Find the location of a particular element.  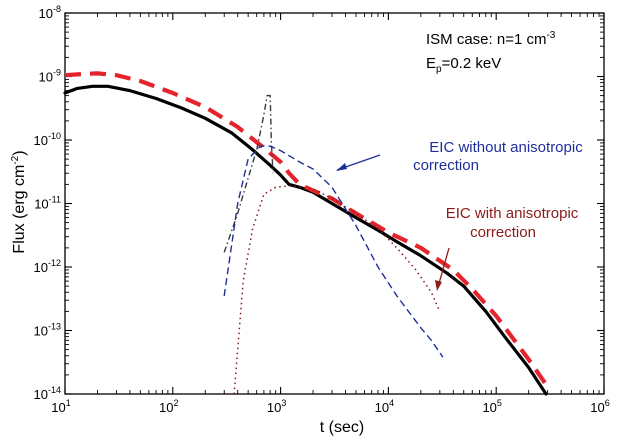

x-tick-label: 10⁴ is located at coordinates (384, 406).